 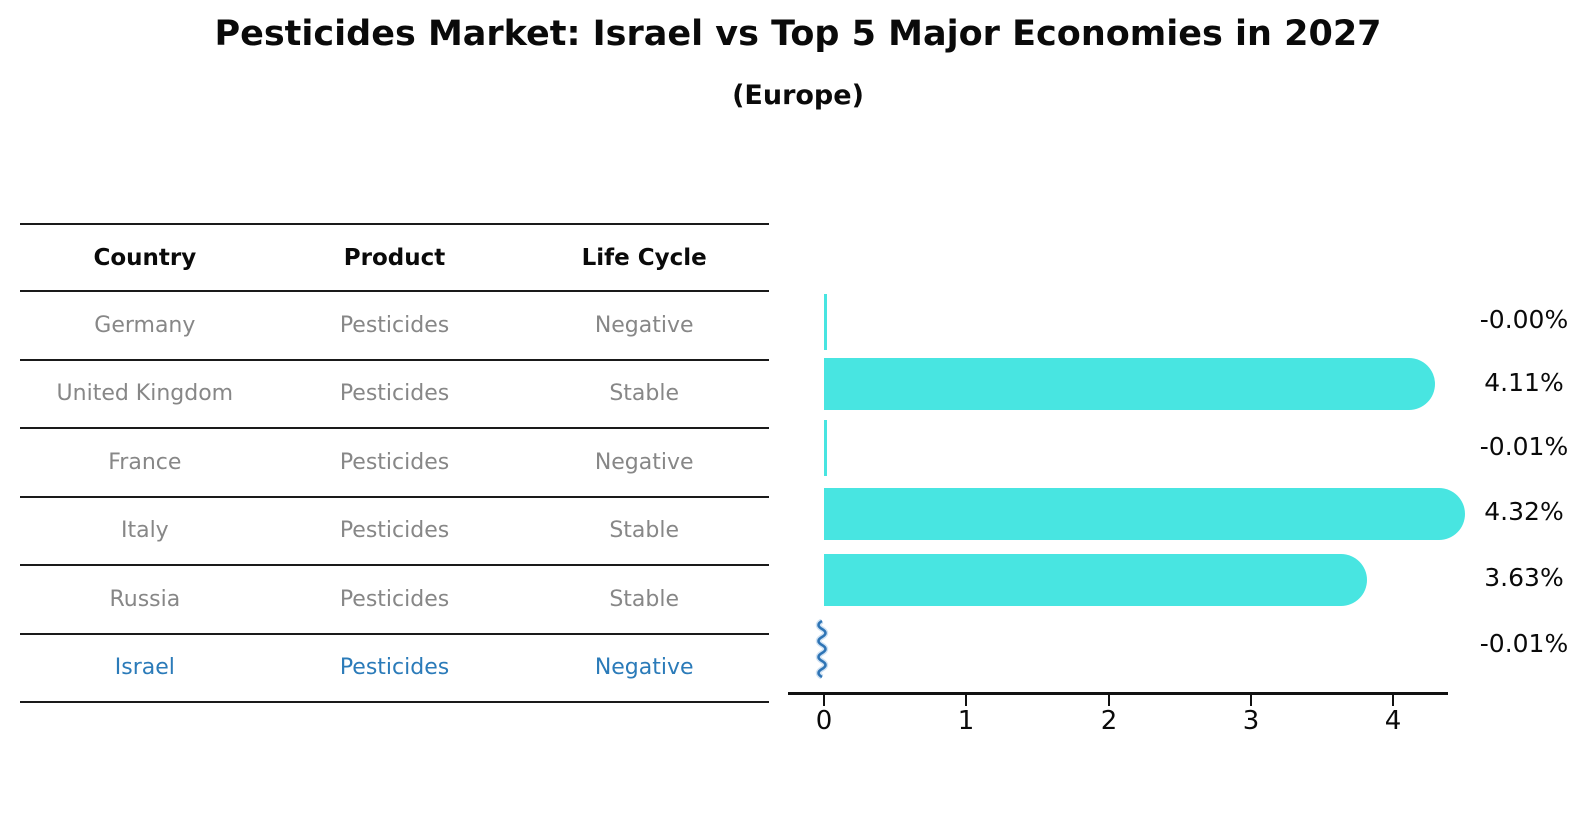 I want to click on value-label-italy: 4.32%, so click(x=1524, y=511).